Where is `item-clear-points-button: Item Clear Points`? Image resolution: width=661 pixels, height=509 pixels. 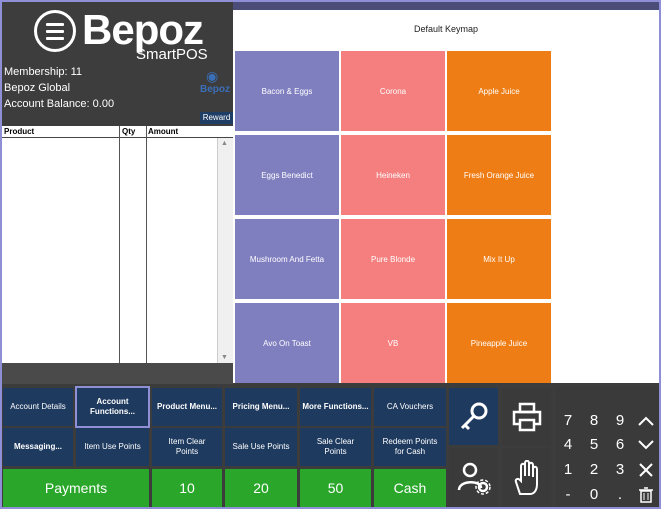 item-clear-points-button: Item Clear Points is located at coordinates (187, 447).